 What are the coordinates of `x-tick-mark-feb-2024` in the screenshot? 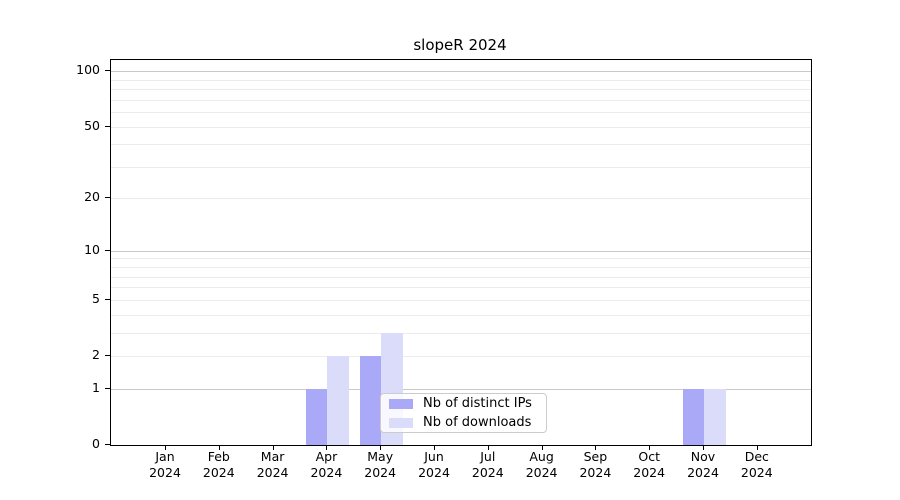 It's located at (219, 447).